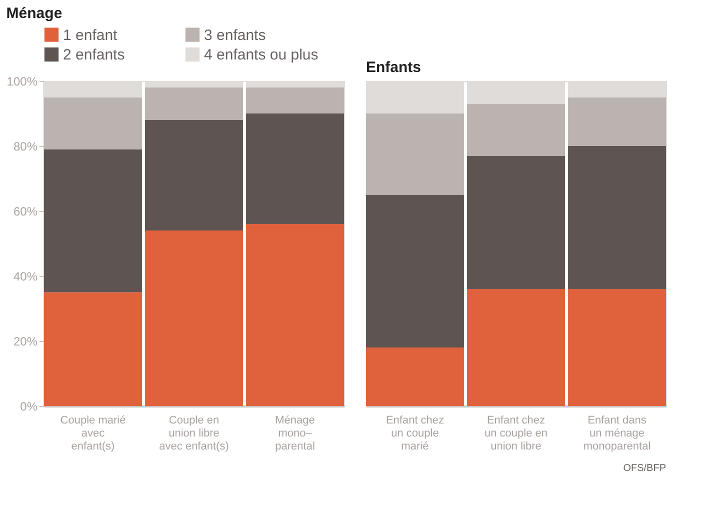 This screenshot has width=727, height=512. Describe the element at coordinates (194, 433) in the screenshot. I see `x-tick-label: Couple en union libre avec enfant(s)` at that location.